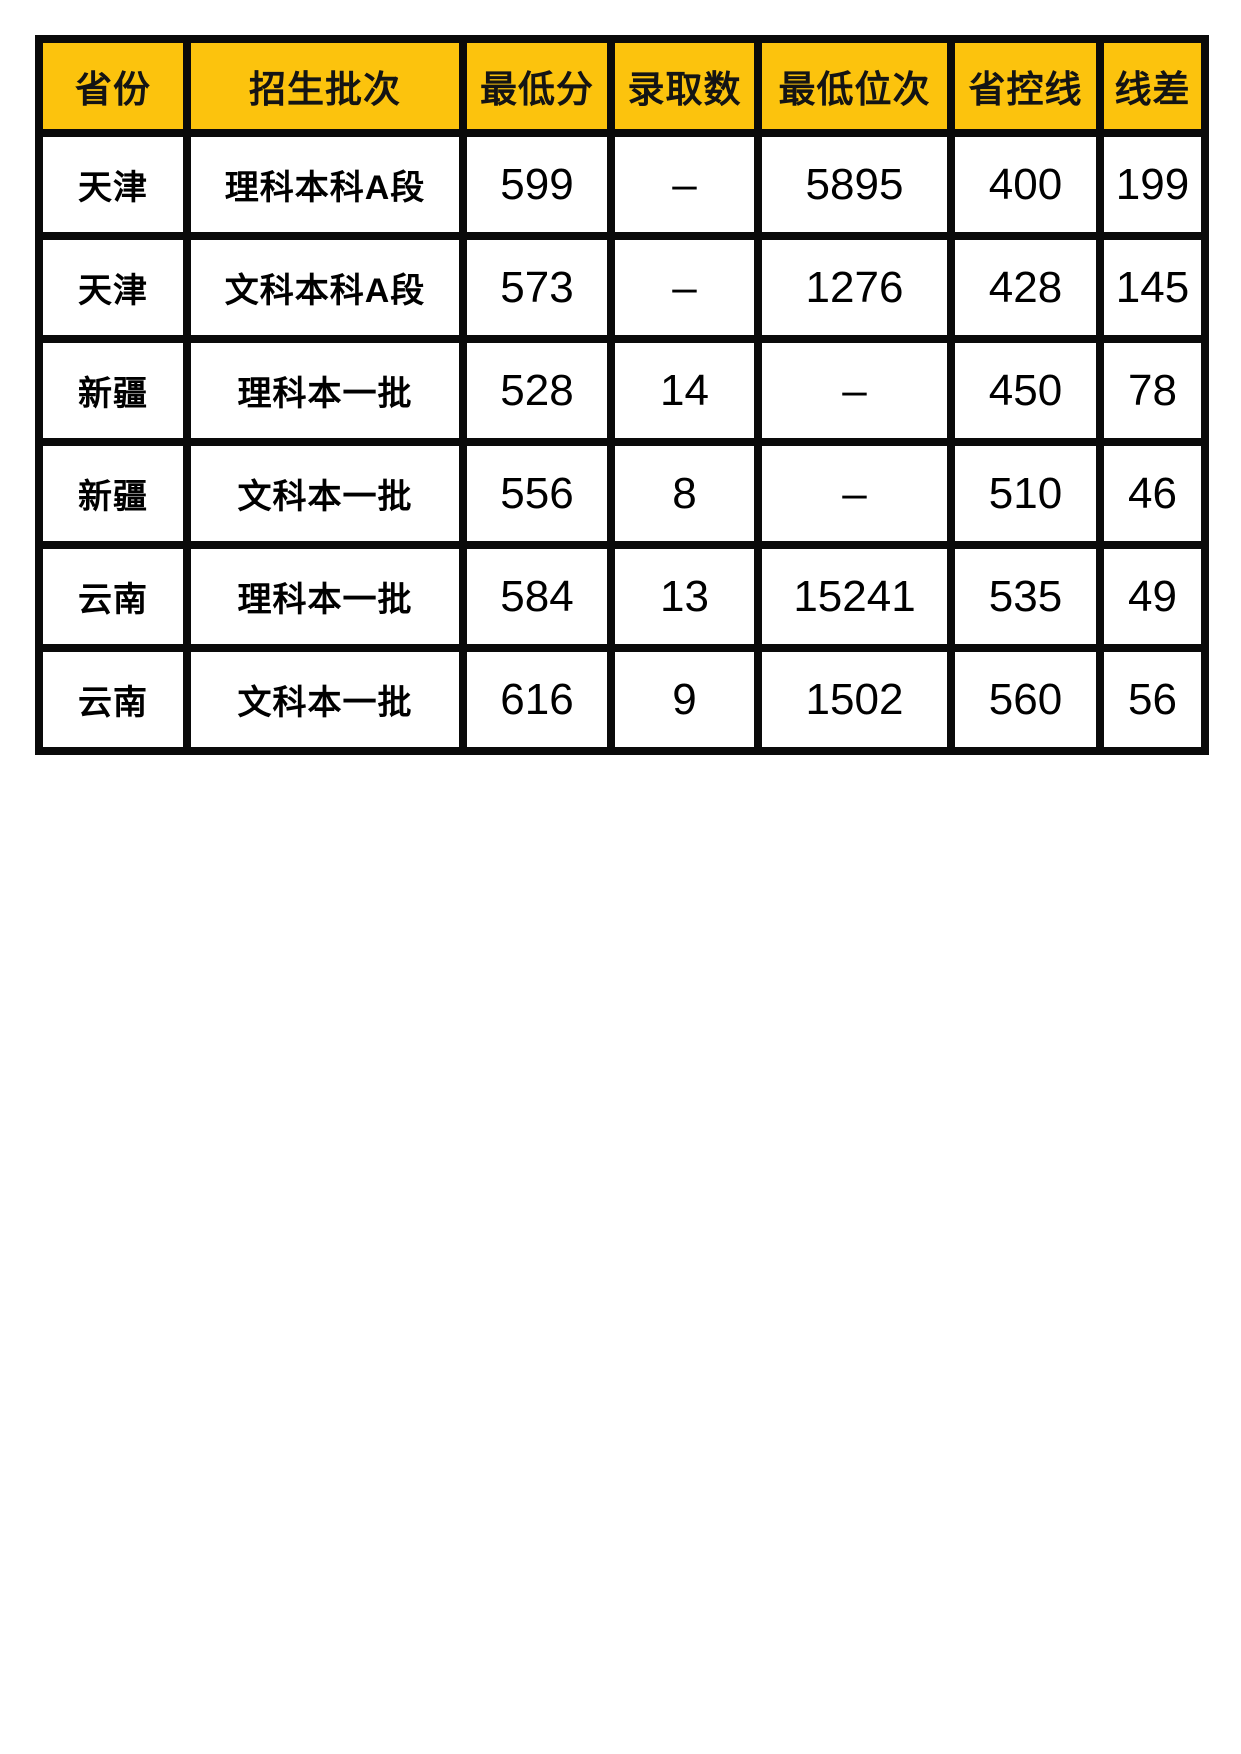 The width and height of the screenshot is (1241, 1754). What do you see at coordinates (1152, 390) in the screenshot?
I see `cell-line_diff: 78` at bounding box center [1152, 390].